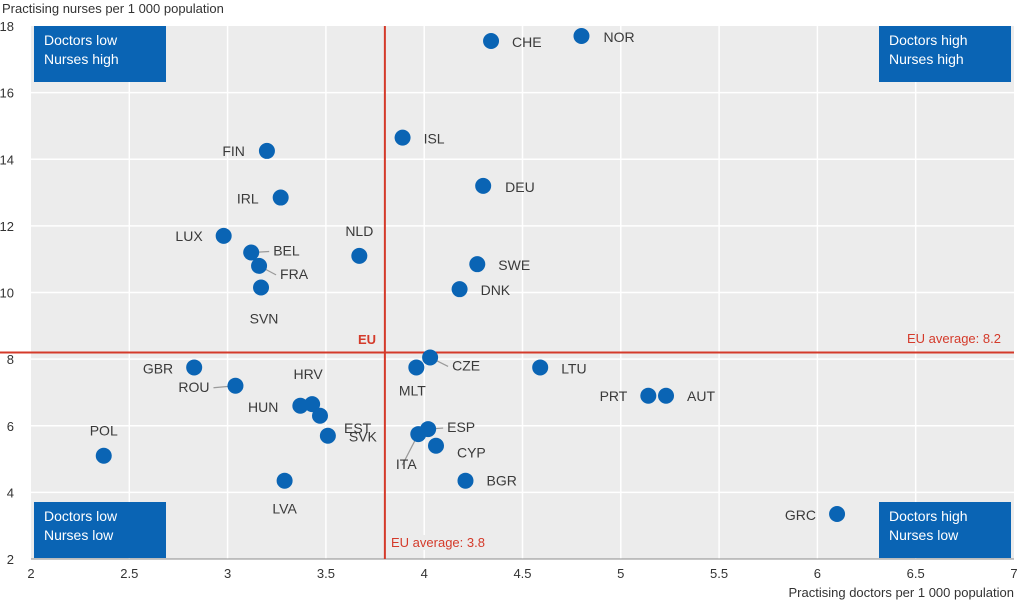  Describe the element at coordinates (359, 255) in the screenshot. I see `data-point-nld` at that location.